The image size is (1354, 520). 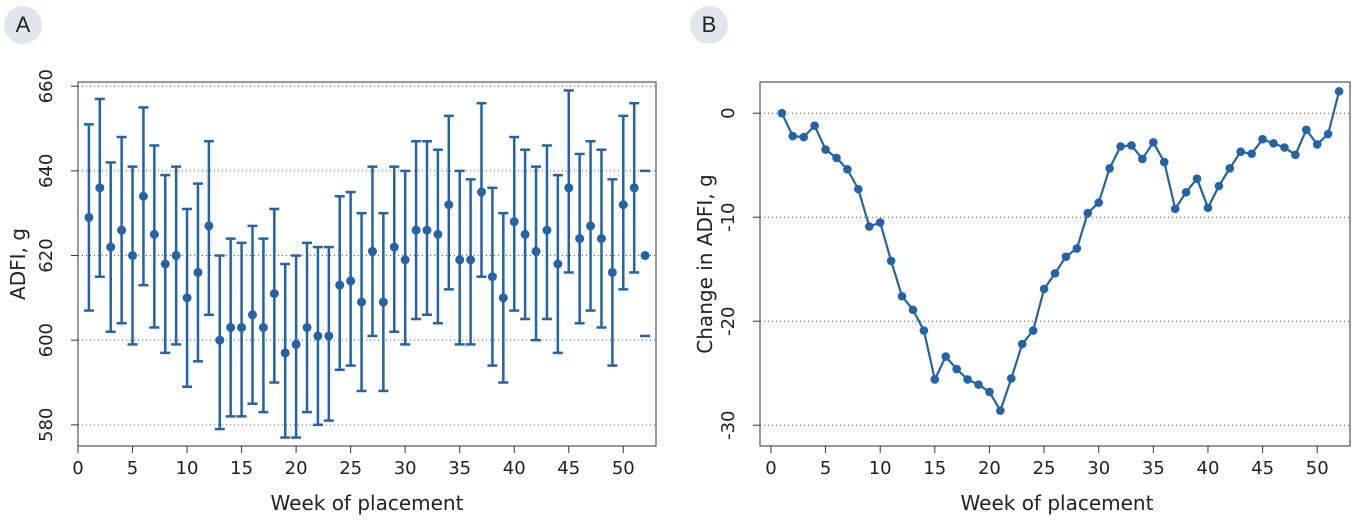 What do you see at coordinates (187, 468) in the screenshot?
I see `x-tick-label-a: 10` at bounding box center [187, 468].